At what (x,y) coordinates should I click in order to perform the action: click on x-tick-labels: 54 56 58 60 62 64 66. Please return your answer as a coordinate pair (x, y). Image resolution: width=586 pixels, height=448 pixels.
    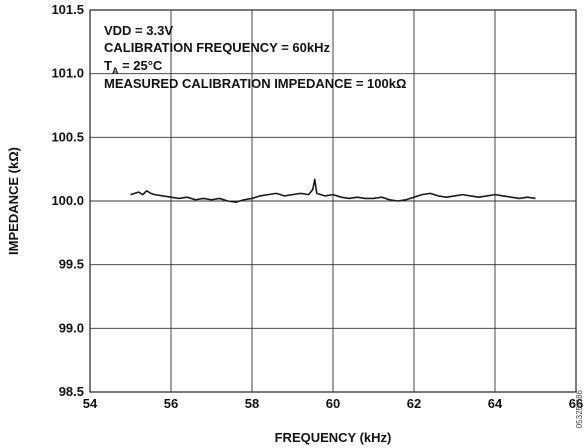
    Looking at the image, I should click on (333, 403).